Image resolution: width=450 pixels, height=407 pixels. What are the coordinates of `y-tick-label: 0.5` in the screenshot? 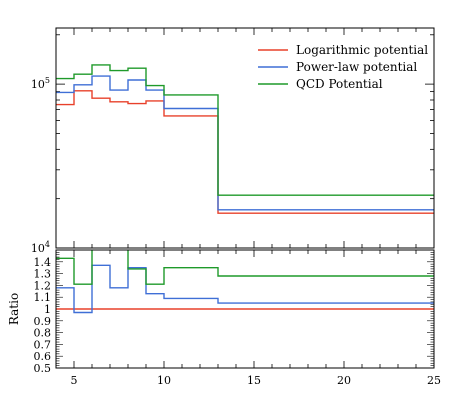 It's located at (43, 368).